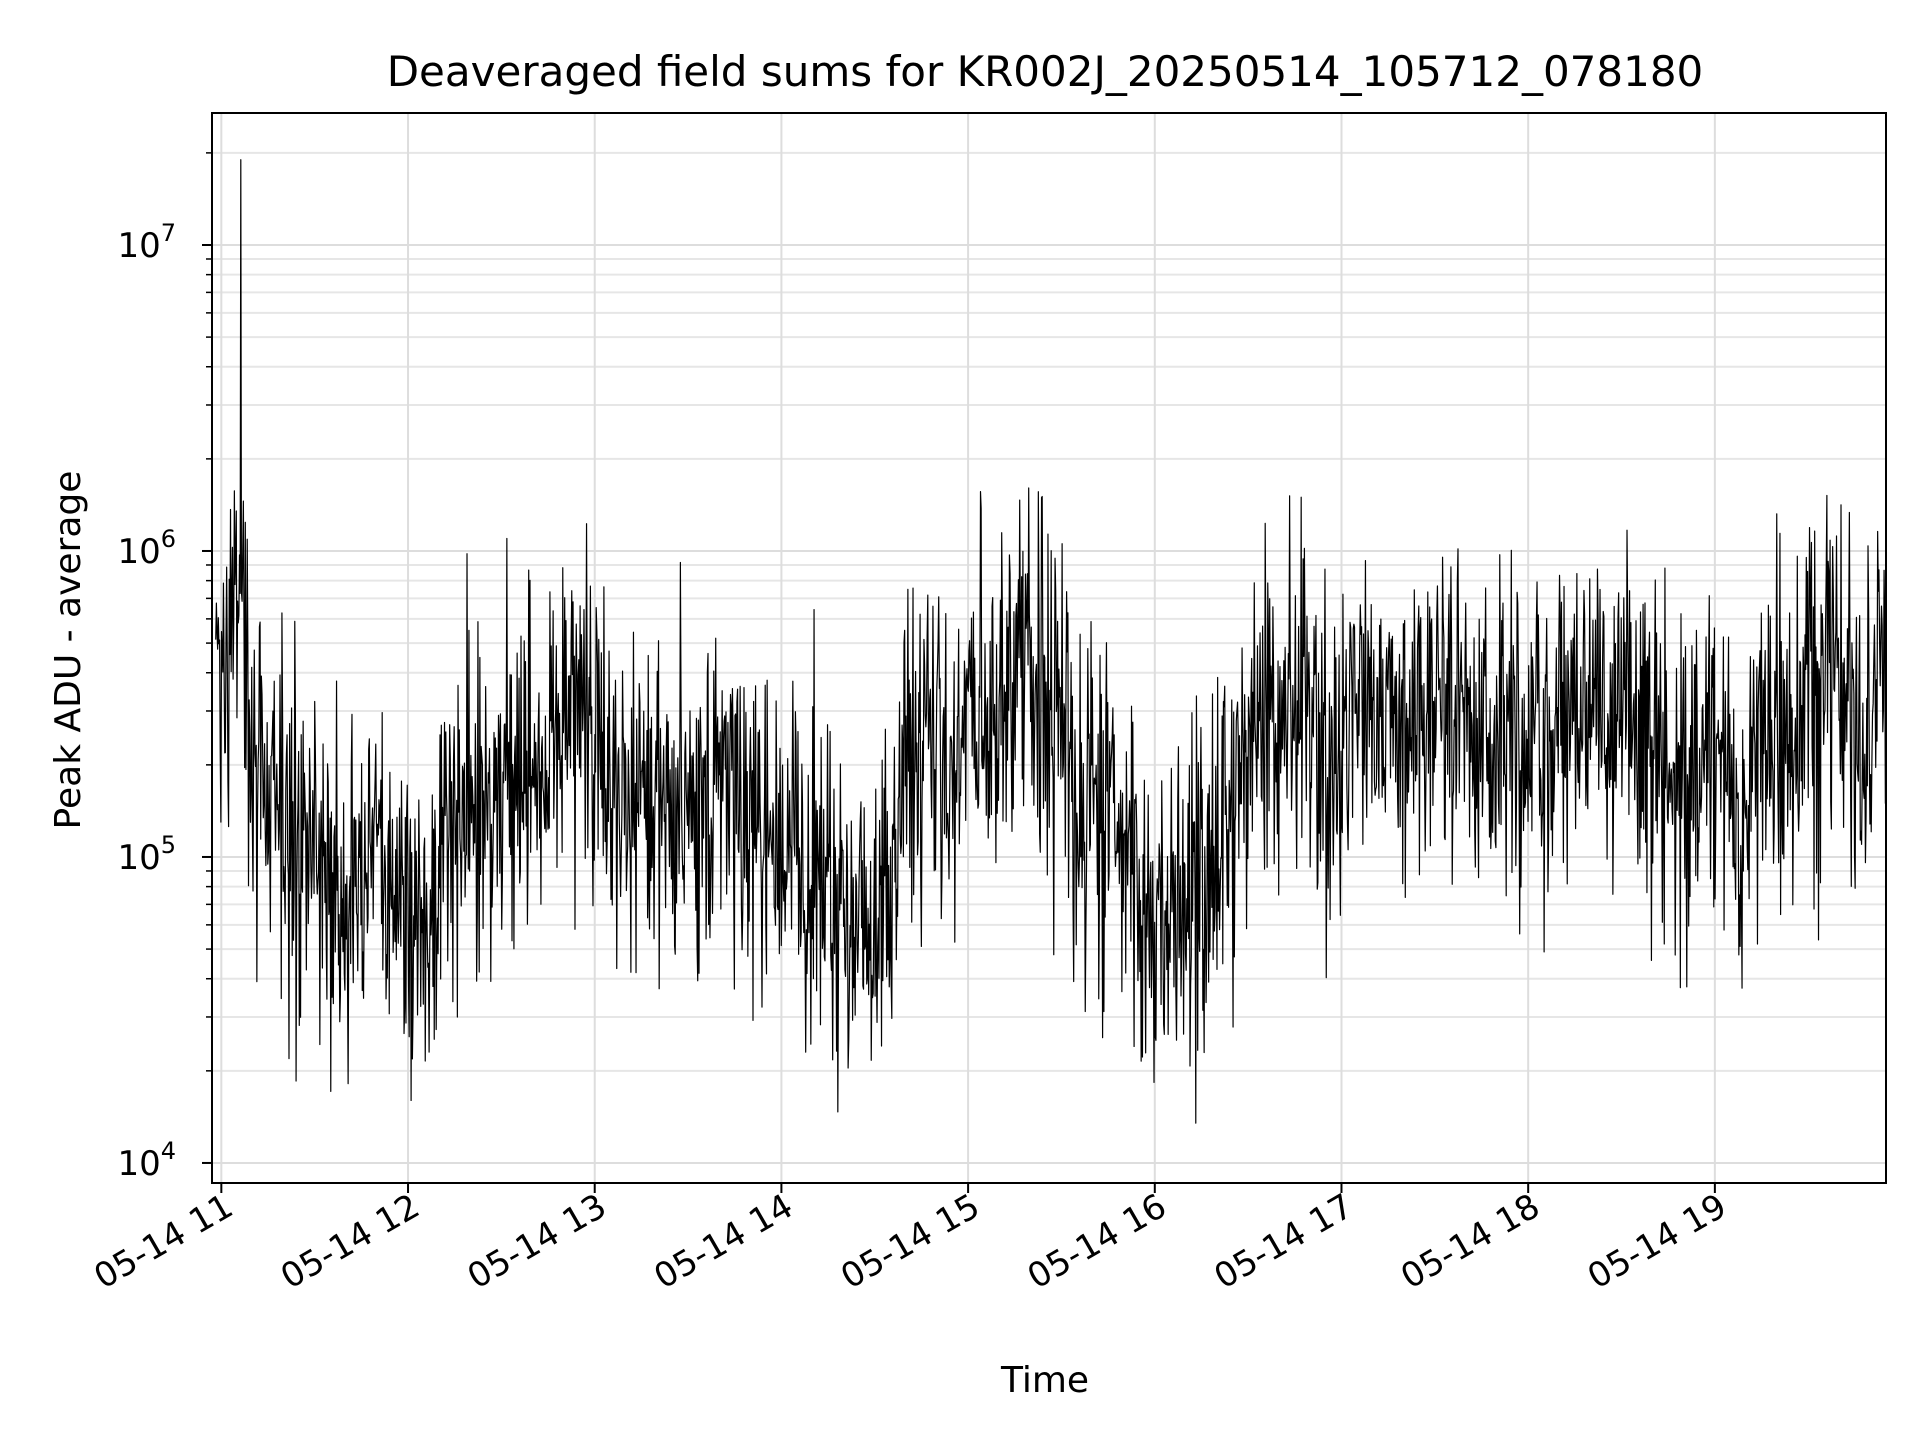 The image size is (1920, 1440). I want to click on x-tick-label: 05-14 18, so click(1470, 1241).